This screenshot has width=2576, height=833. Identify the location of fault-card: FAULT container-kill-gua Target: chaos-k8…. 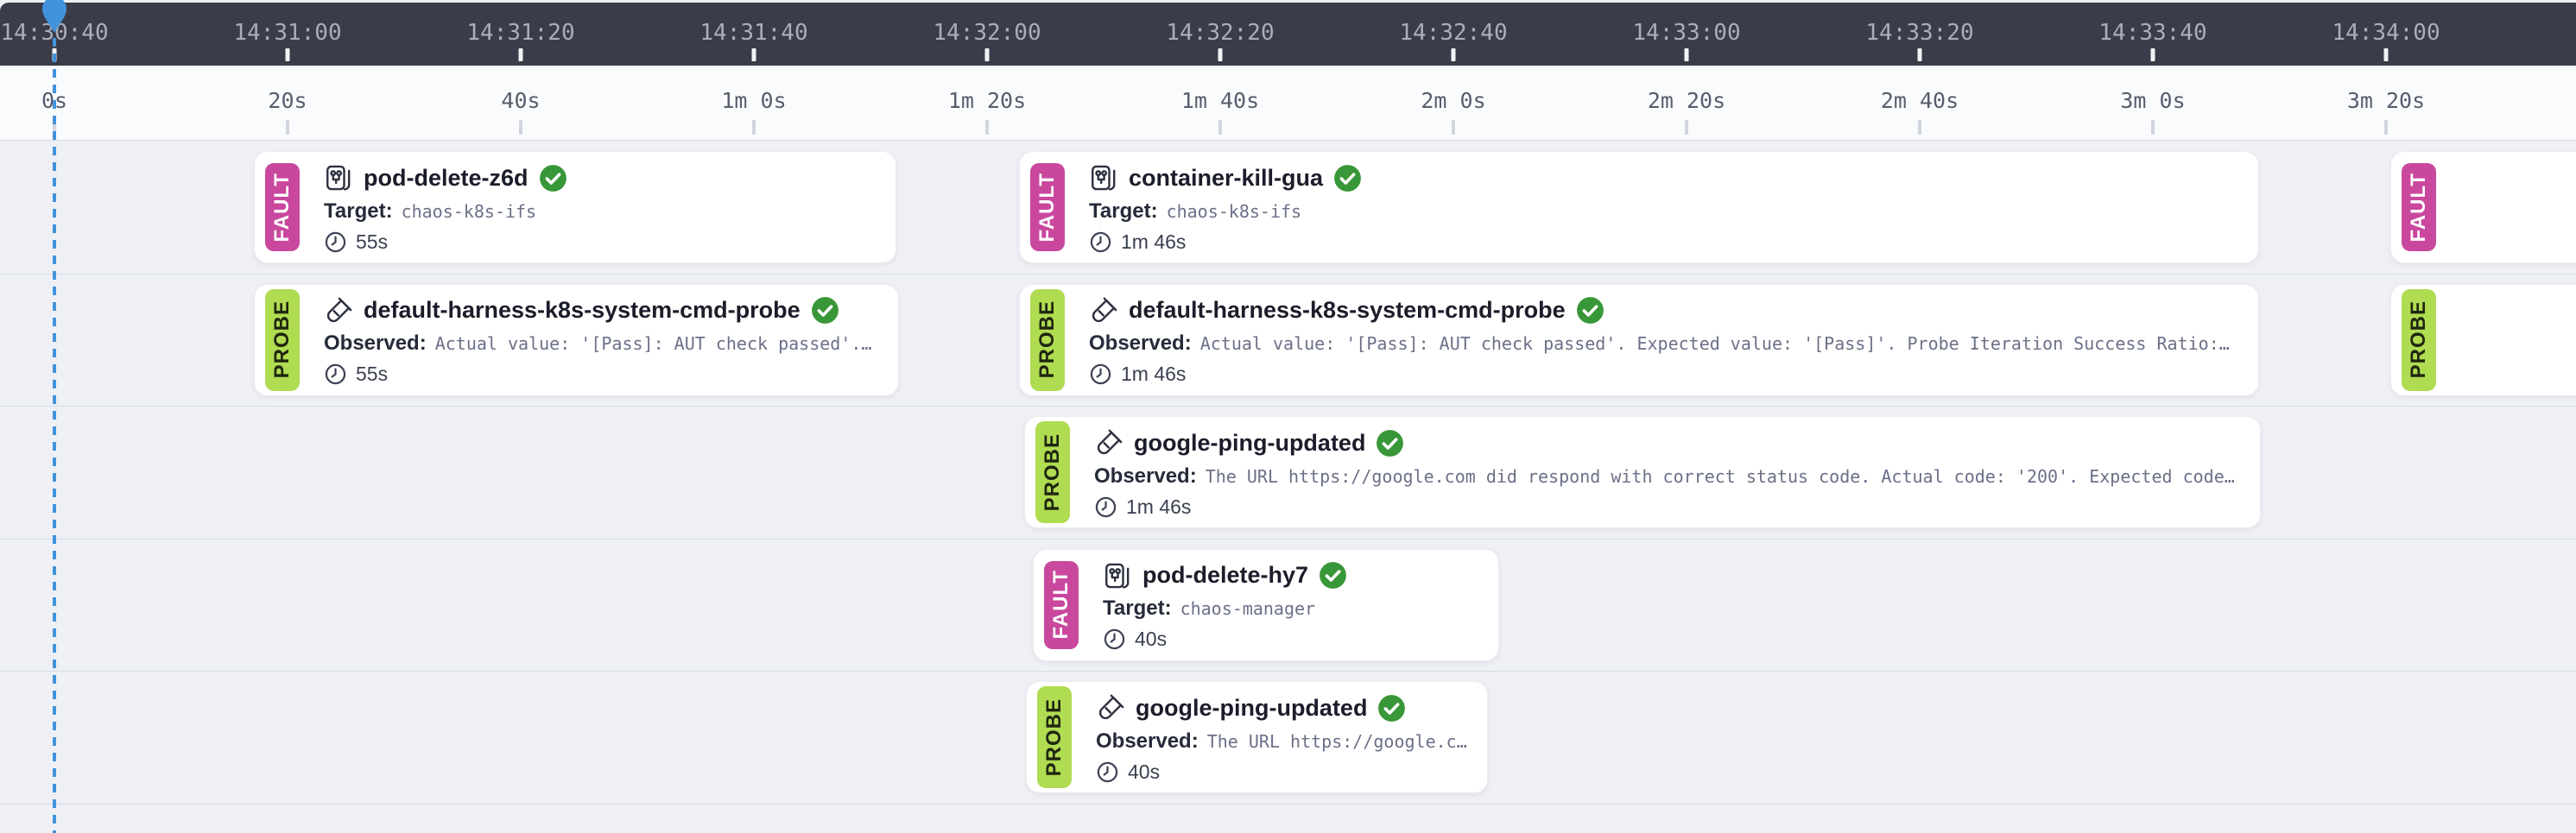
(1639, 207).